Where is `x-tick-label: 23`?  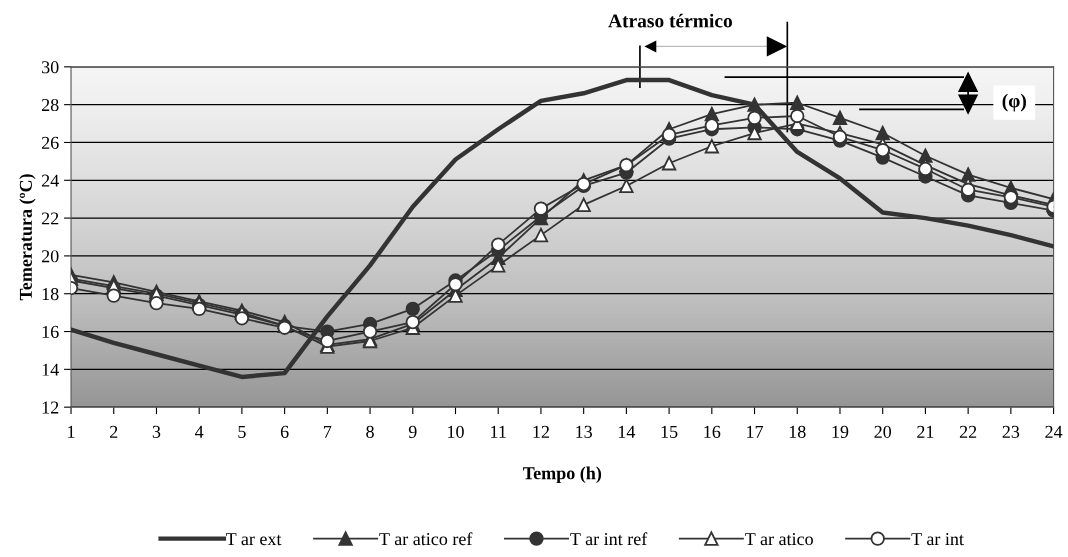
x-tick-label: 23 is located at coordinates (1011, 431).